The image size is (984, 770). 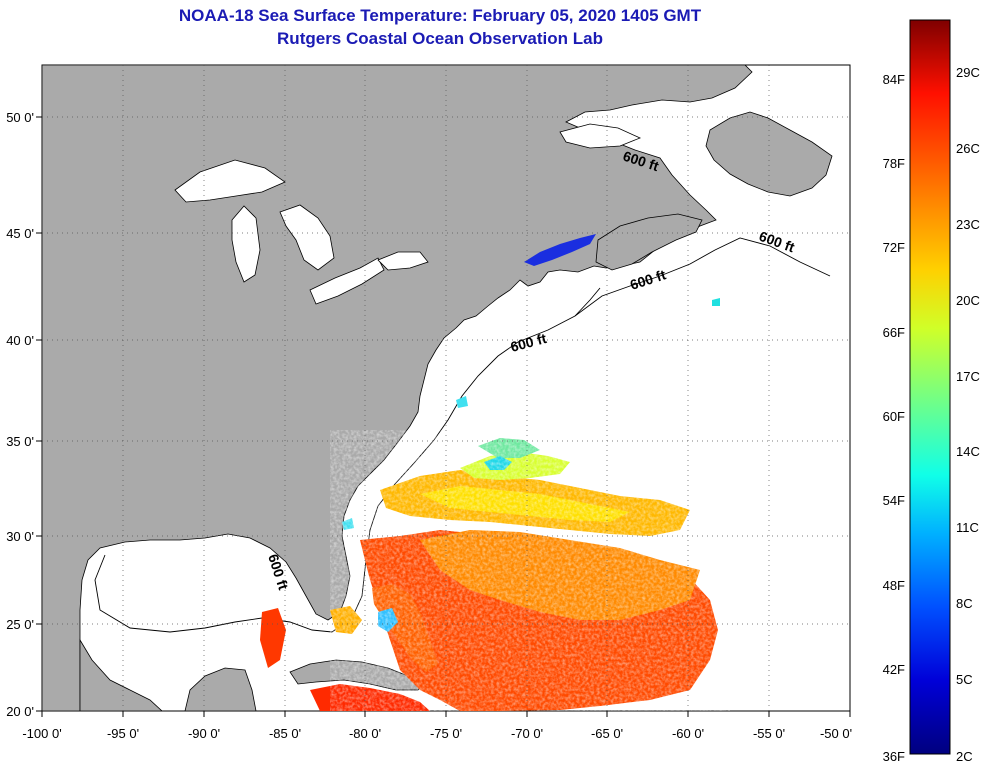 What do you see at coordinates (836, 733) in the screenshot?
I see `lon-tick-label: -50 0'` at bounding box center [836, 733].